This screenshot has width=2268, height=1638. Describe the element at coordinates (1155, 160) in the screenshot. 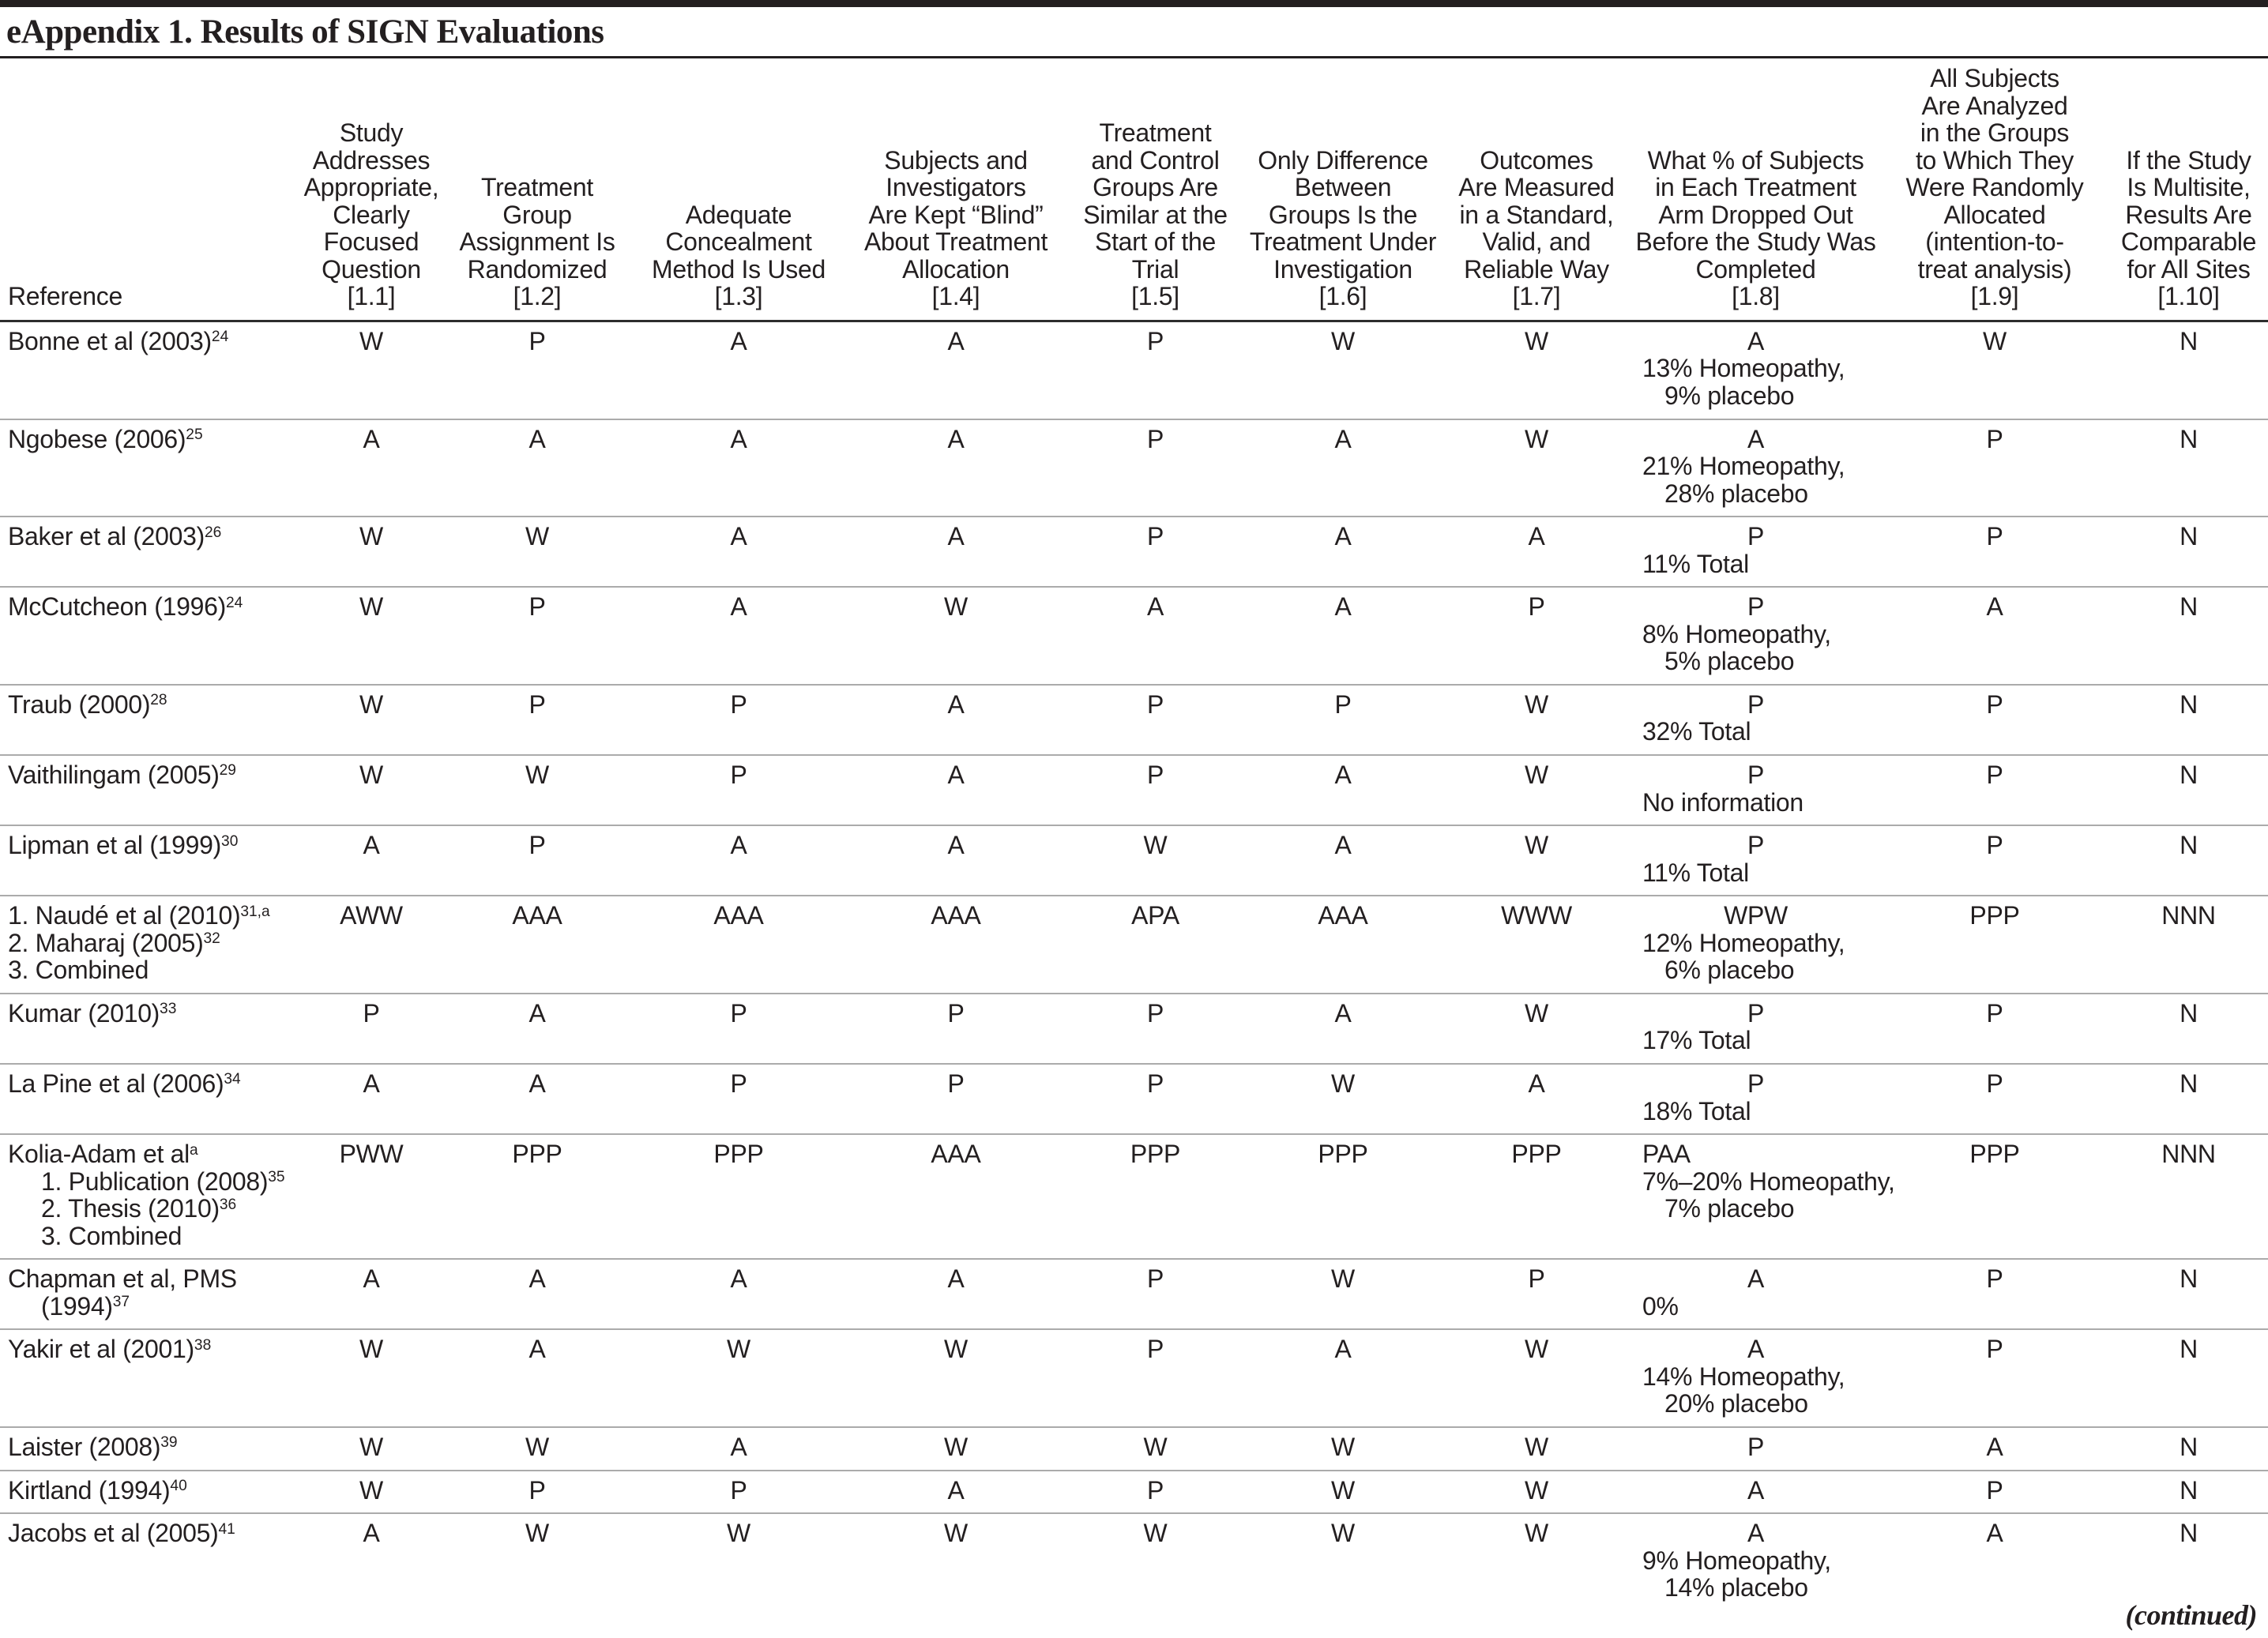

I see `header-line: and Control` at that location.